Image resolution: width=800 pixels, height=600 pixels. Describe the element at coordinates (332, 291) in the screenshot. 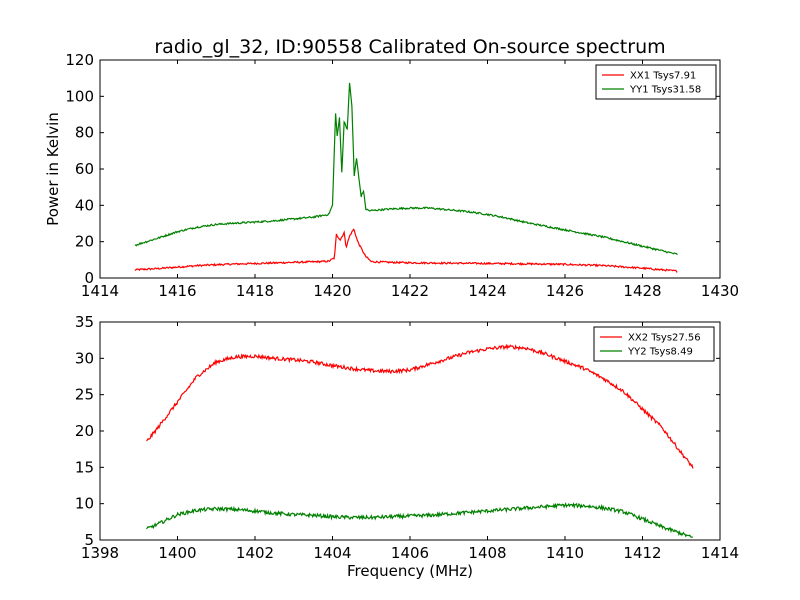

I see `x-tick-label: 1420` at that location.